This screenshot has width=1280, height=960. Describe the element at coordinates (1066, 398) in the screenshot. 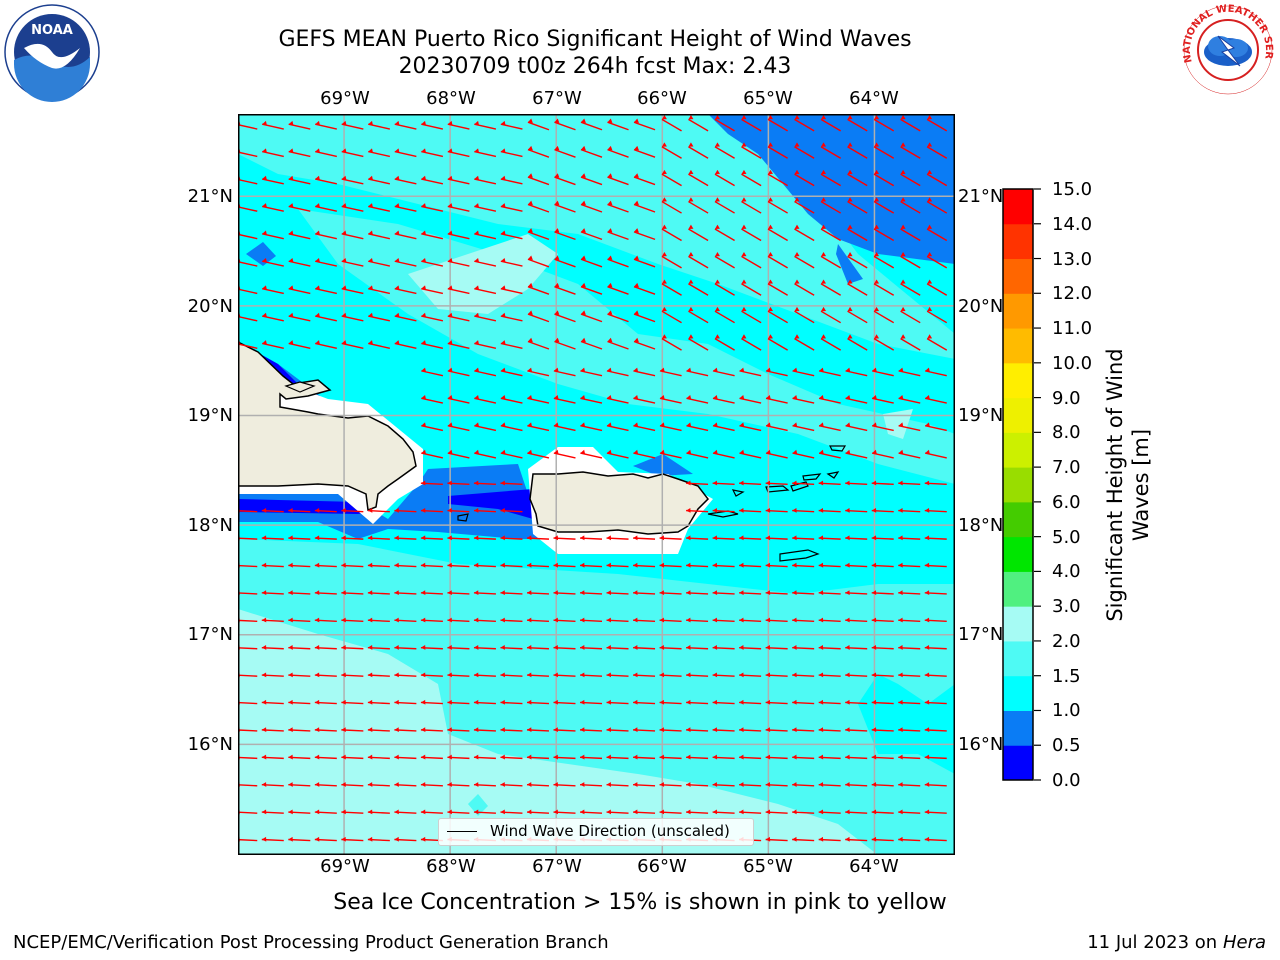

I see `colorbar-tick-label: 9.0` at that location.